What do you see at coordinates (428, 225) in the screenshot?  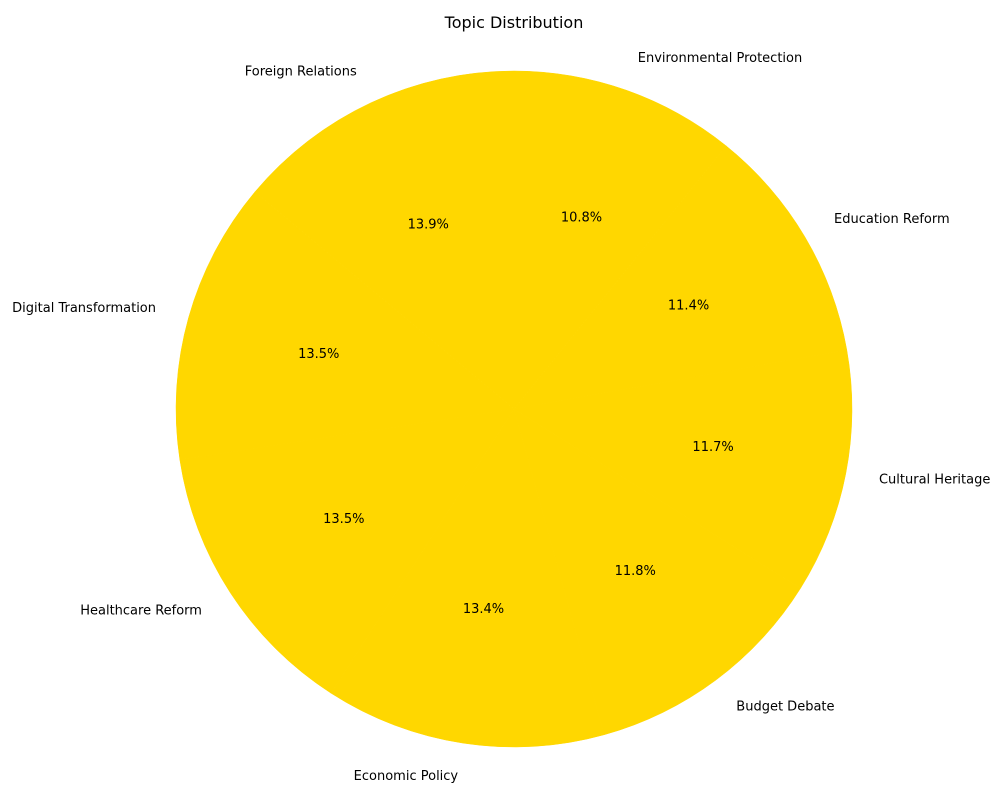 I see `percentage-label: 13.9%` at bounding box center [428, 225].